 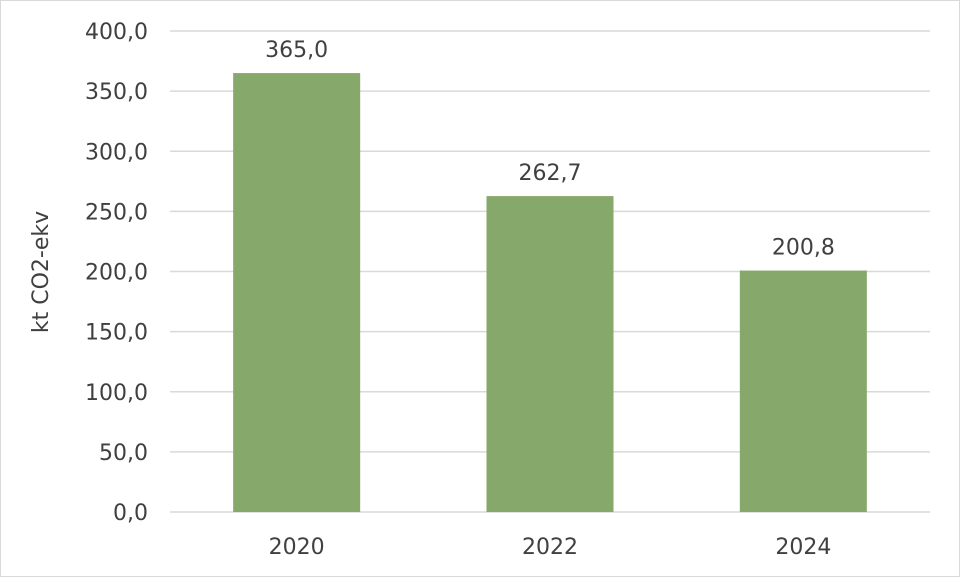 I want to click on x-tick-label-2024: 2024, so click(x=803, y=547).